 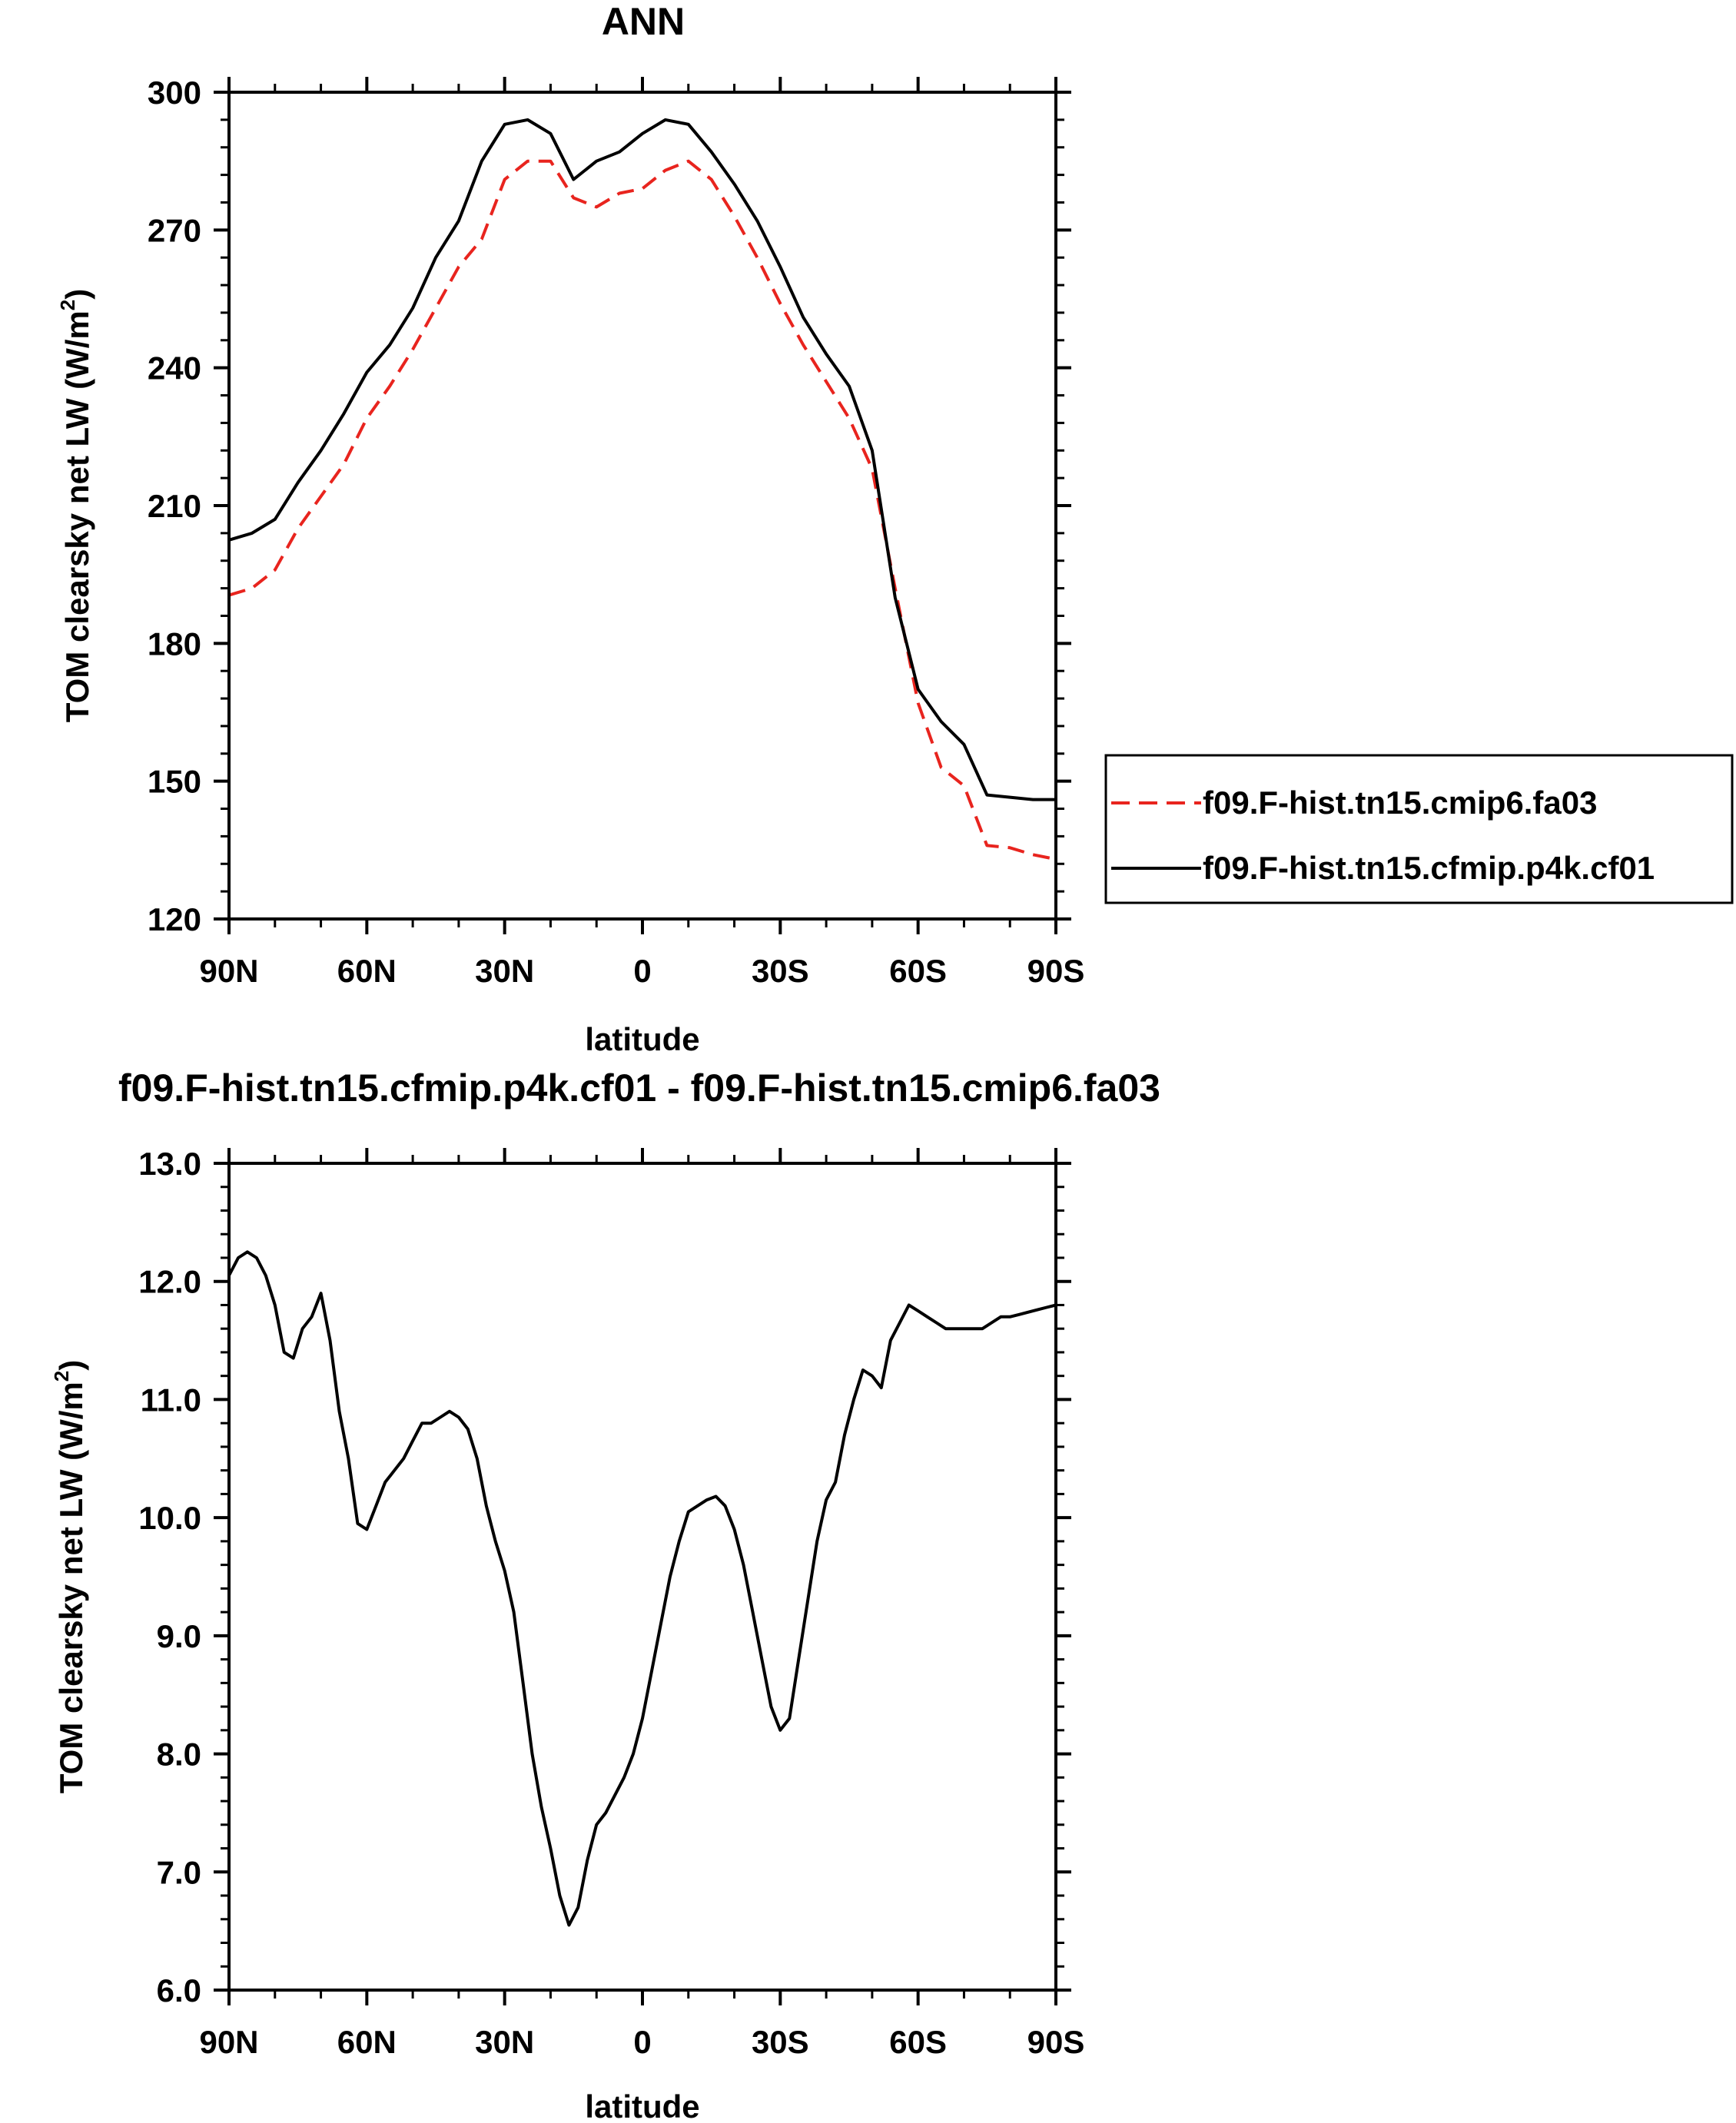 I want to click on chart-2-ylabel-close: ), so click(x=71, y=1365).